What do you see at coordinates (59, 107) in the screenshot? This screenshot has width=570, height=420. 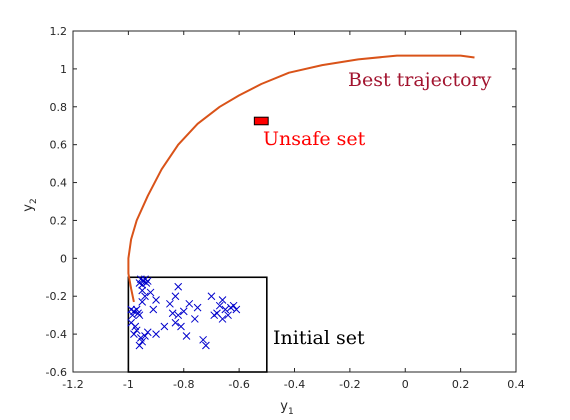 I see `y-tick-label: 0.8` at bounding box center [59, 107].